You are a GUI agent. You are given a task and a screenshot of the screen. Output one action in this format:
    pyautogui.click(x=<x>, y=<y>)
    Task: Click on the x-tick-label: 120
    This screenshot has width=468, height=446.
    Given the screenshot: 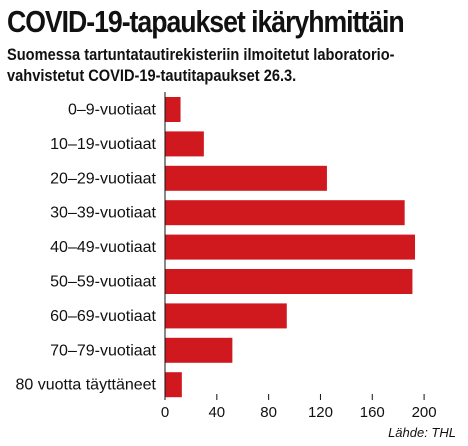 What is the action you would take?
    pyautogui.click(x=320, y=412)
    